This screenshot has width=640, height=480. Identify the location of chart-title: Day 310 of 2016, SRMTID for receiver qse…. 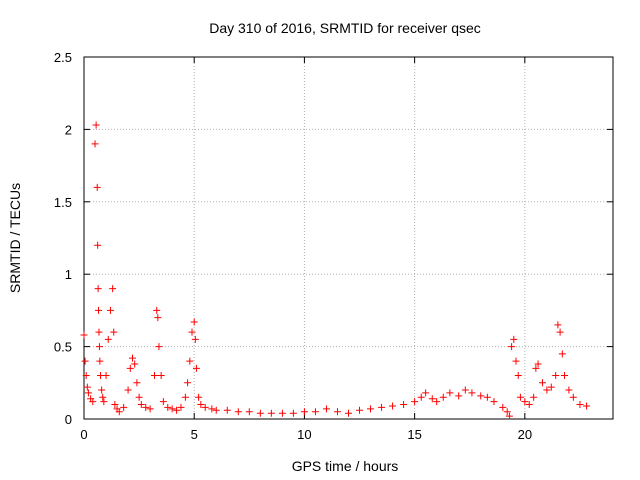
(345, 28).